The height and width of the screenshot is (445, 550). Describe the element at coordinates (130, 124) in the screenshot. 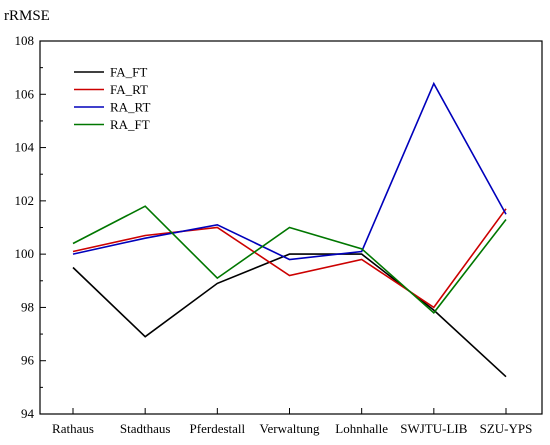

I see `legend-label: RA_FT` at that location.